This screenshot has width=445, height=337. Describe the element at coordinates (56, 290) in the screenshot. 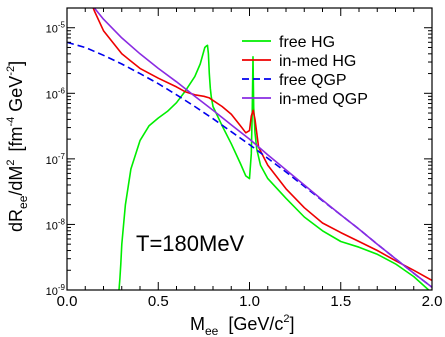

I see `y-tick-label-0: 10⁻⁹` at that location.